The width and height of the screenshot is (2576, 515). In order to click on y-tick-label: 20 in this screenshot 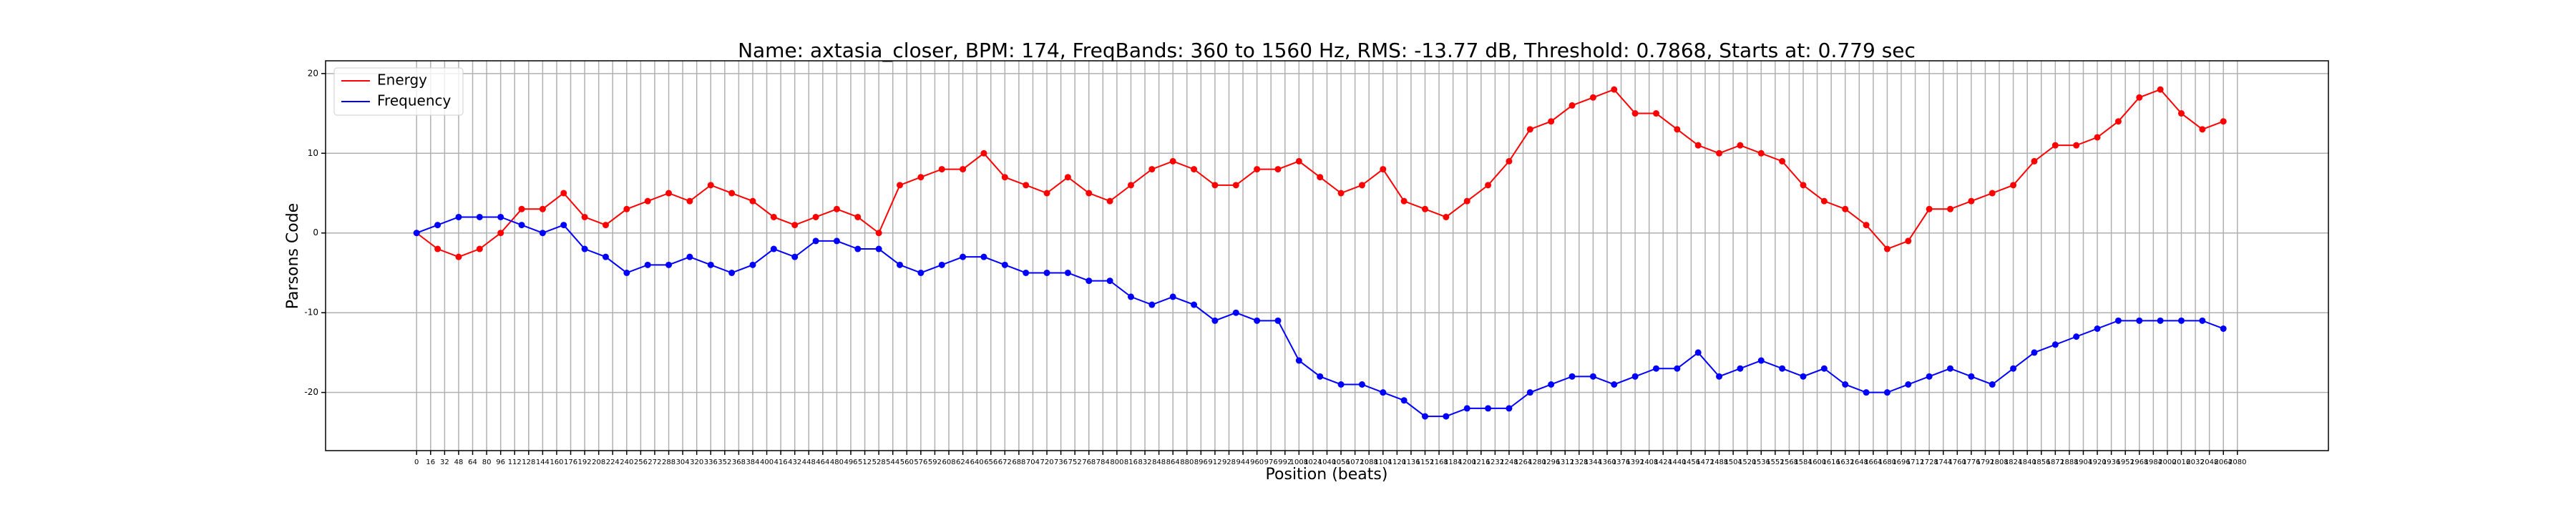, I will do `click(313, 73)`.